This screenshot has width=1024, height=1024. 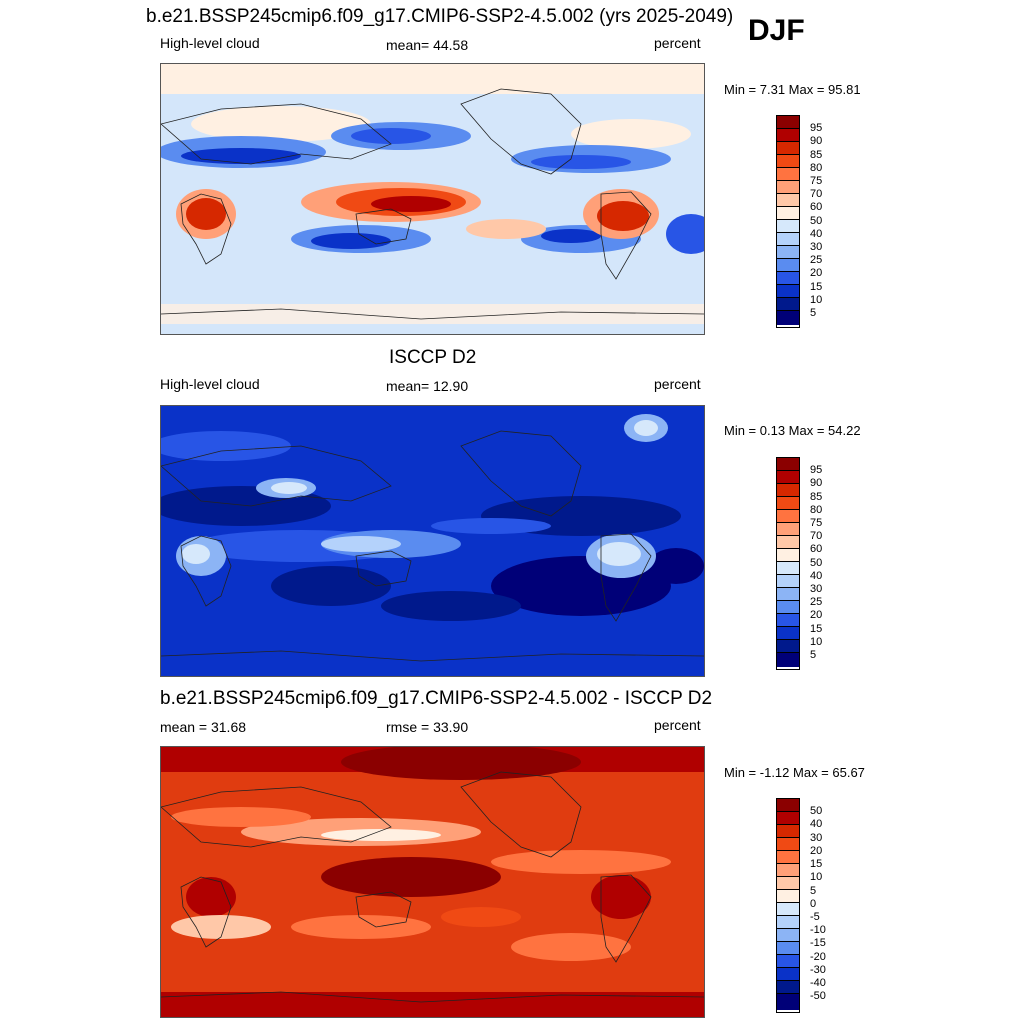 I want to click on panel-2-colorbar-tick: 95, so click(x=816, y=470).